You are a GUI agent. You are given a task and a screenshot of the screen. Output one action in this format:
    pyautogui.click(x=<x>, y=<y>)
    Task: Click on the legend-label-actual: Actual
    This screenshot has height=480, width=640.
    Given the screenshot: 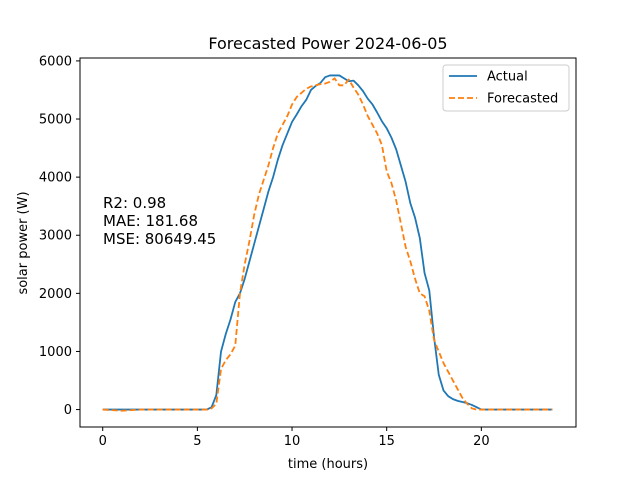 What is the action you would take?
    pyautogui.click(x=507, y=77)
    